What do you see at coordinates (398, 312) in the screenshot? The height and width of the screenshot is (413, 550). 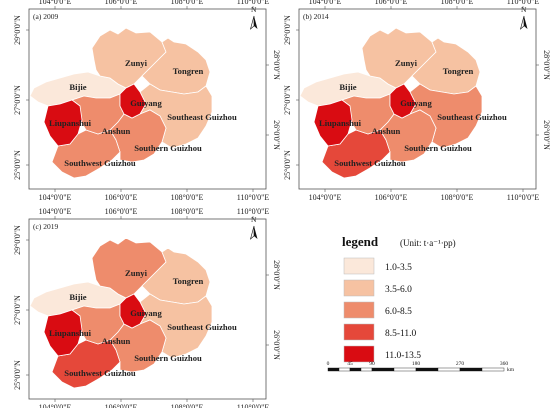 I see `legend-item-label: 6.0-8.5` at bounding box center [398, 312].